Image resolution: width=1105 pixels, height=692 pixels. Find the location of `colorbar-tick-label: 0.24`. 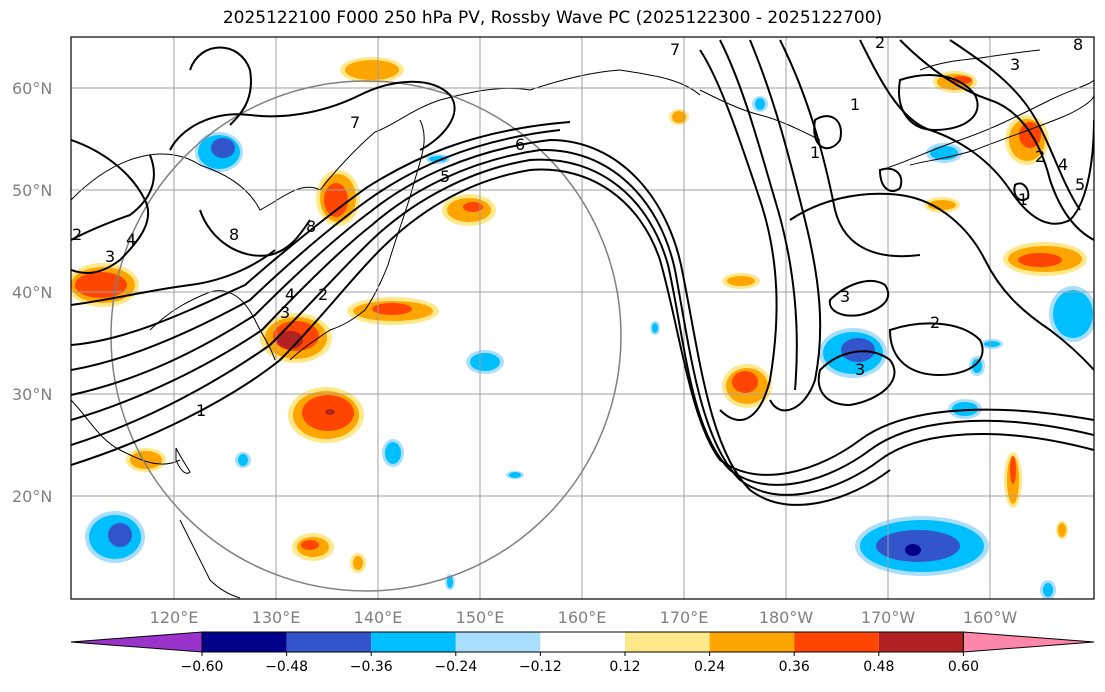

colorbar-tick-label: 0.24 is located at coordinates (709, 667).